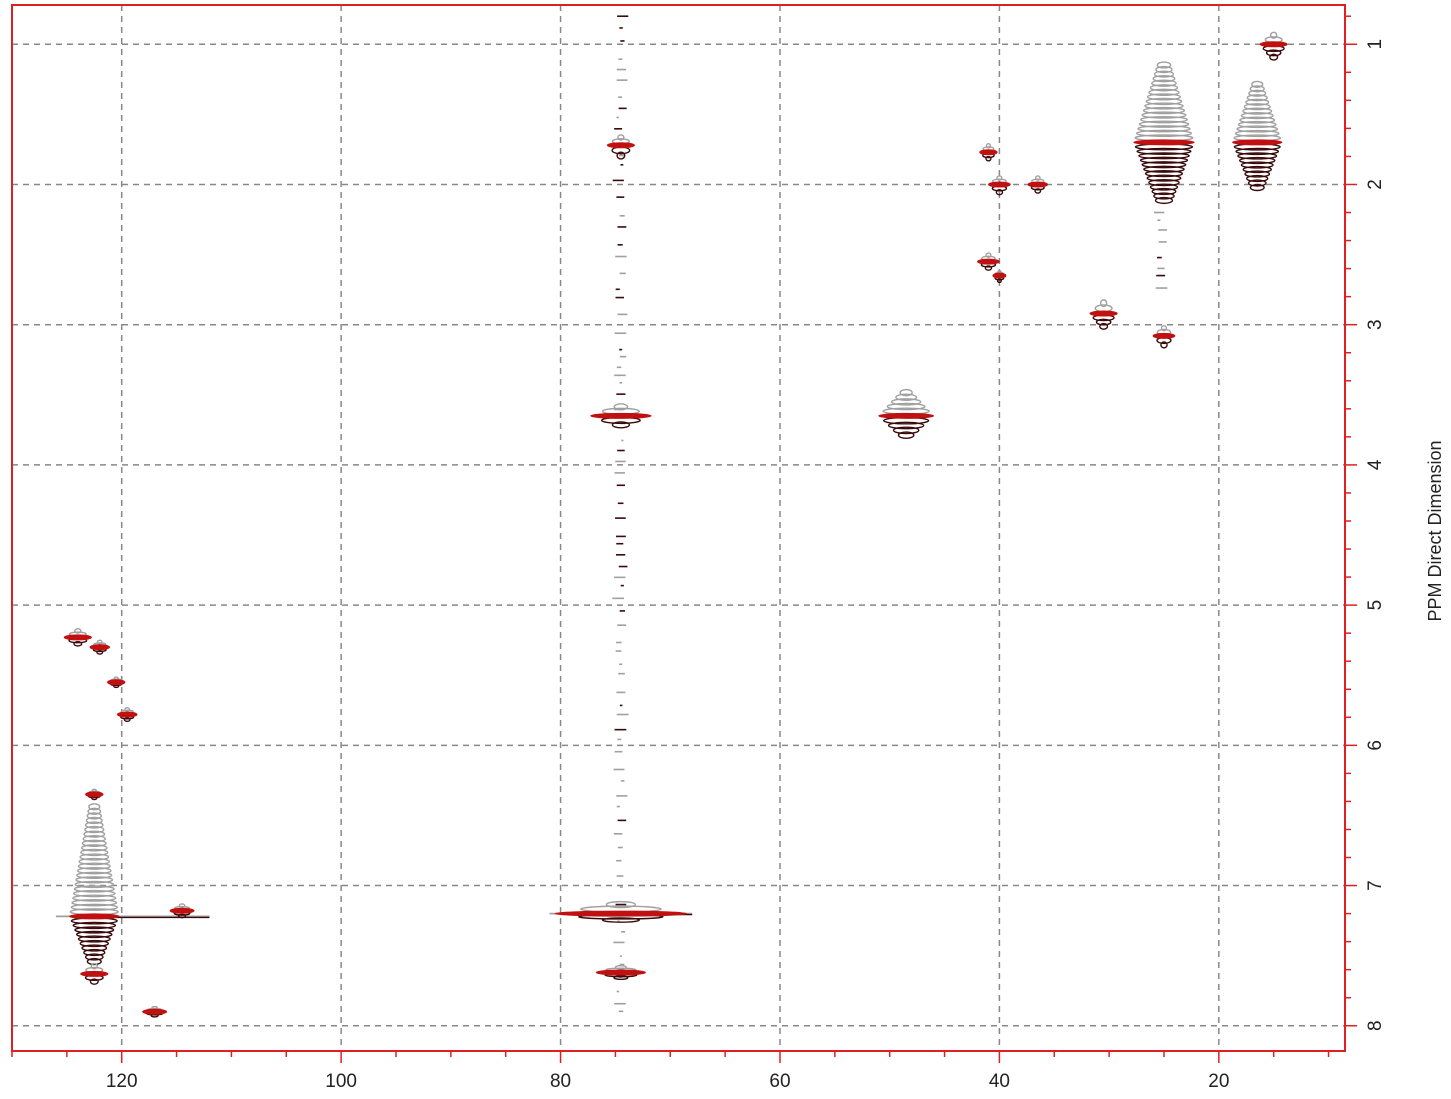  I want to click on y-tick-label: 7, so click(1375, 885).